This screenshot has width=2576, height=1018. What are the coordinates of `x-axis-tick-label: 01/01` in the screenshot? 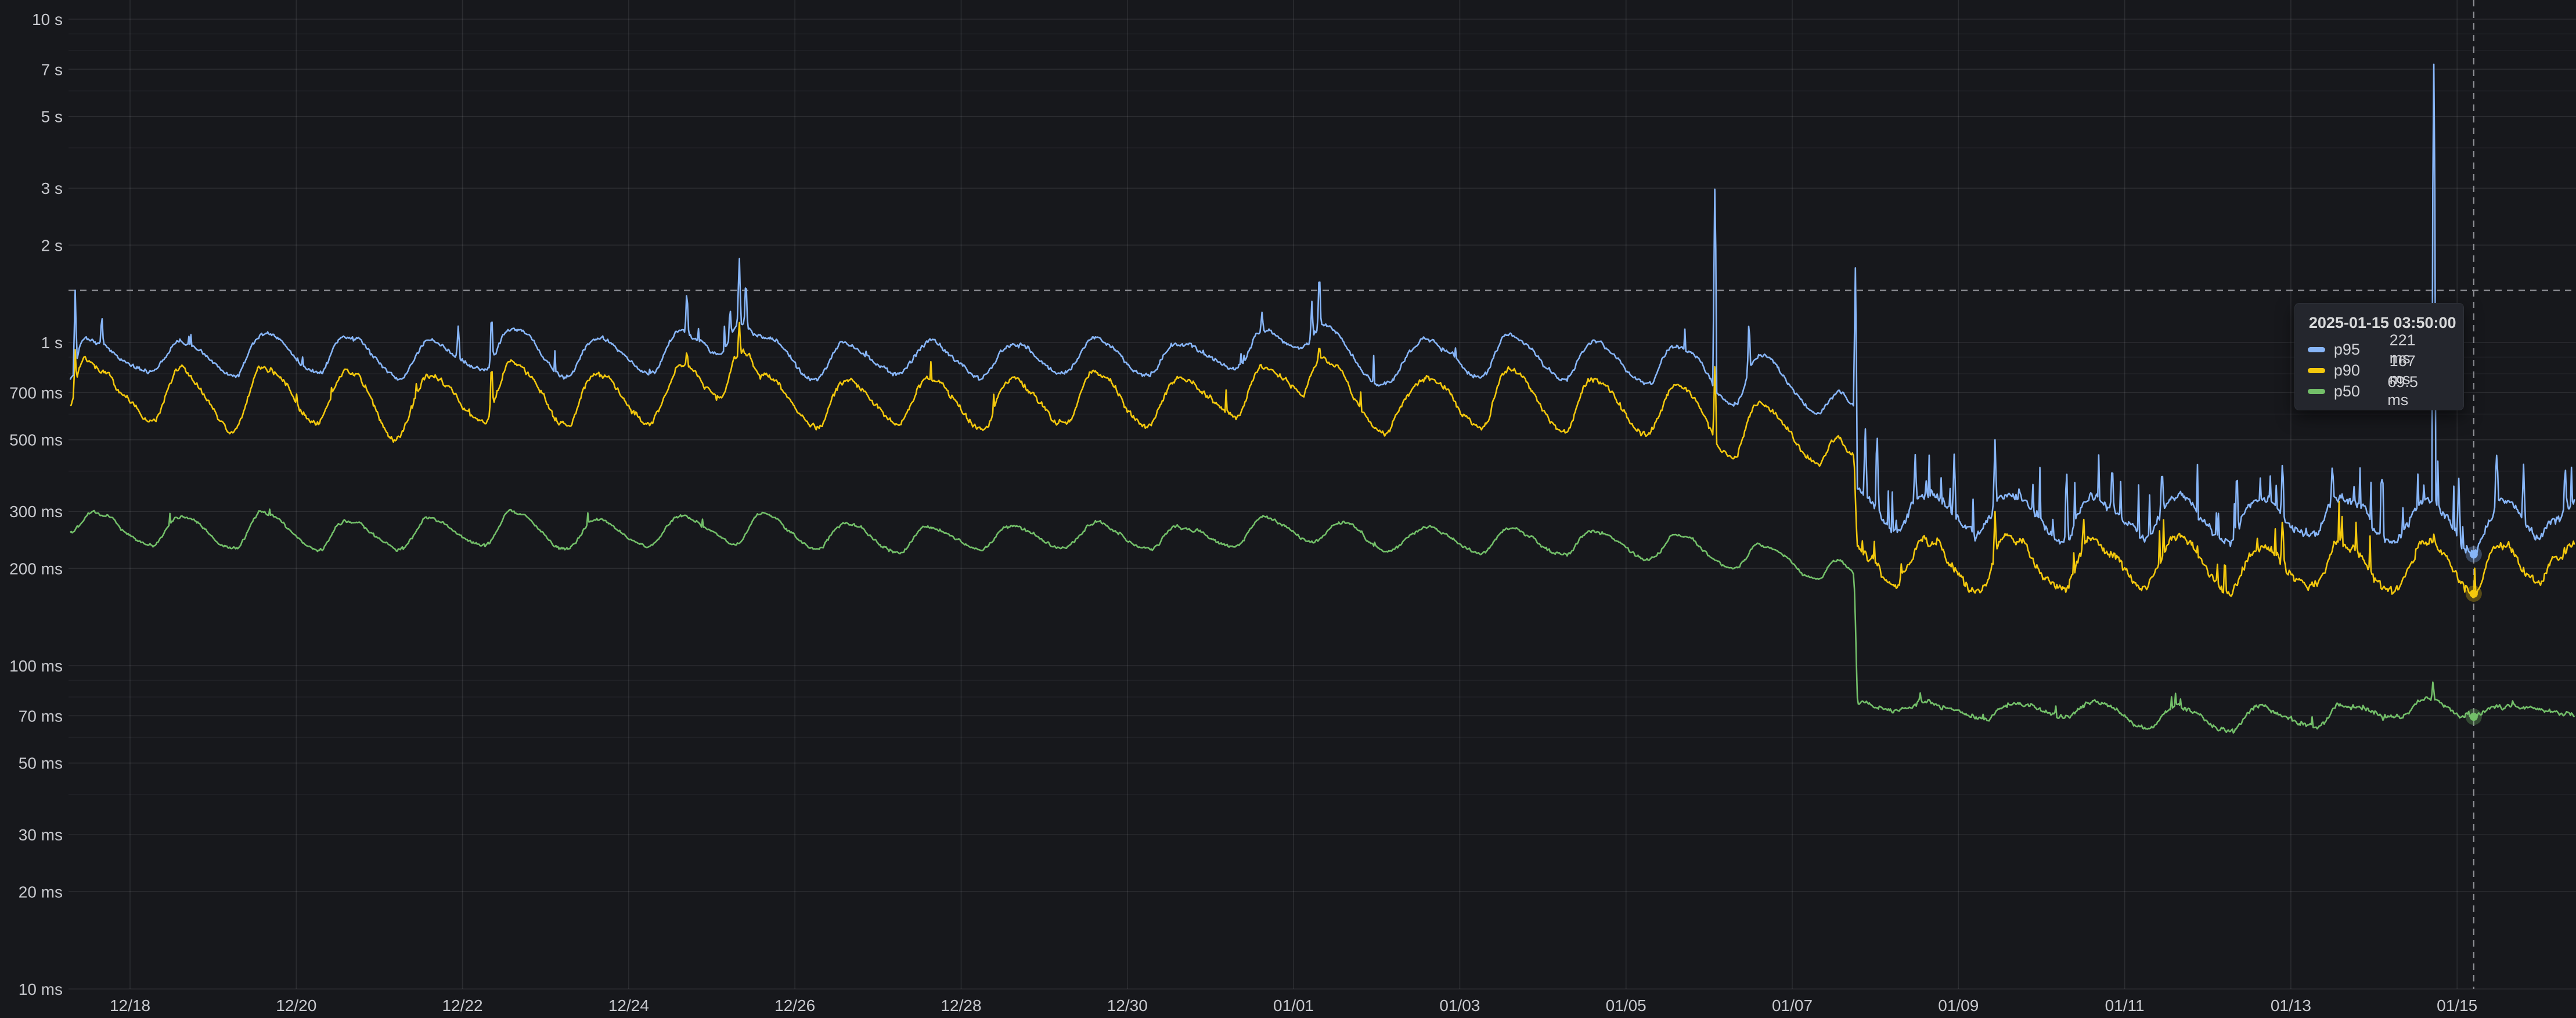 It's located at (1293, 1006).